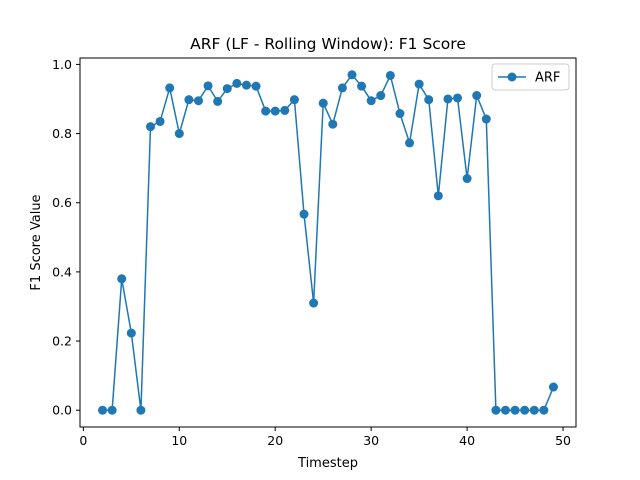  What do you see at coordinates (66, 237) in the screenshot?
I see `y-axis: 0.0 0.2 0.4 0.6 0.8 1.0` at bounding box center [66, 237].